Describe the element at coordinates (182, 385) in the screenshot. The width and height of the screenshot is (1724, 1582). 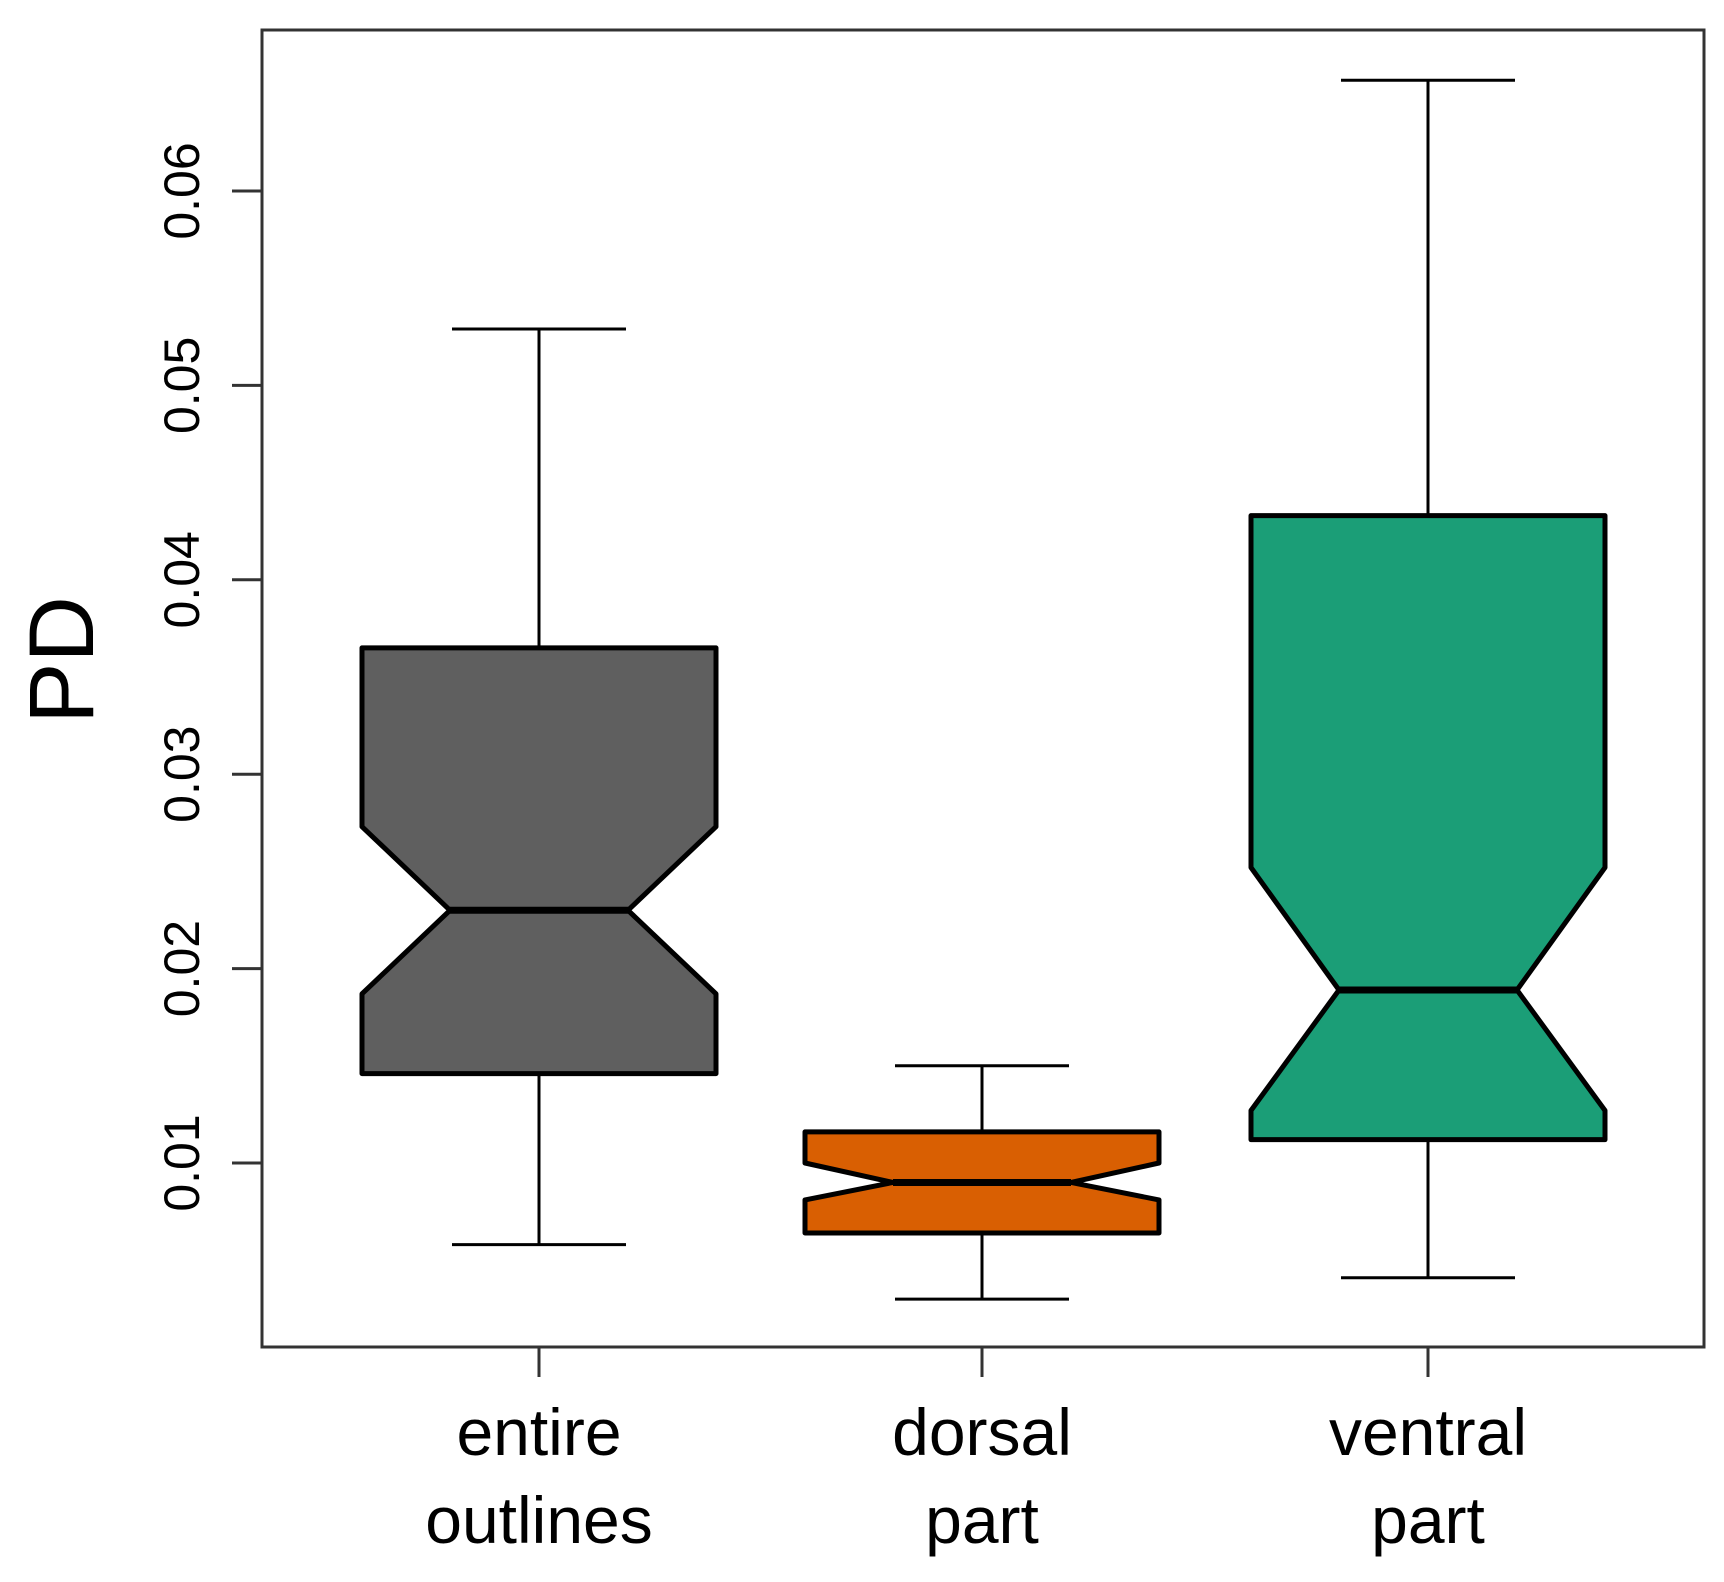
I see `y-tick-label: 0.05` at that location.